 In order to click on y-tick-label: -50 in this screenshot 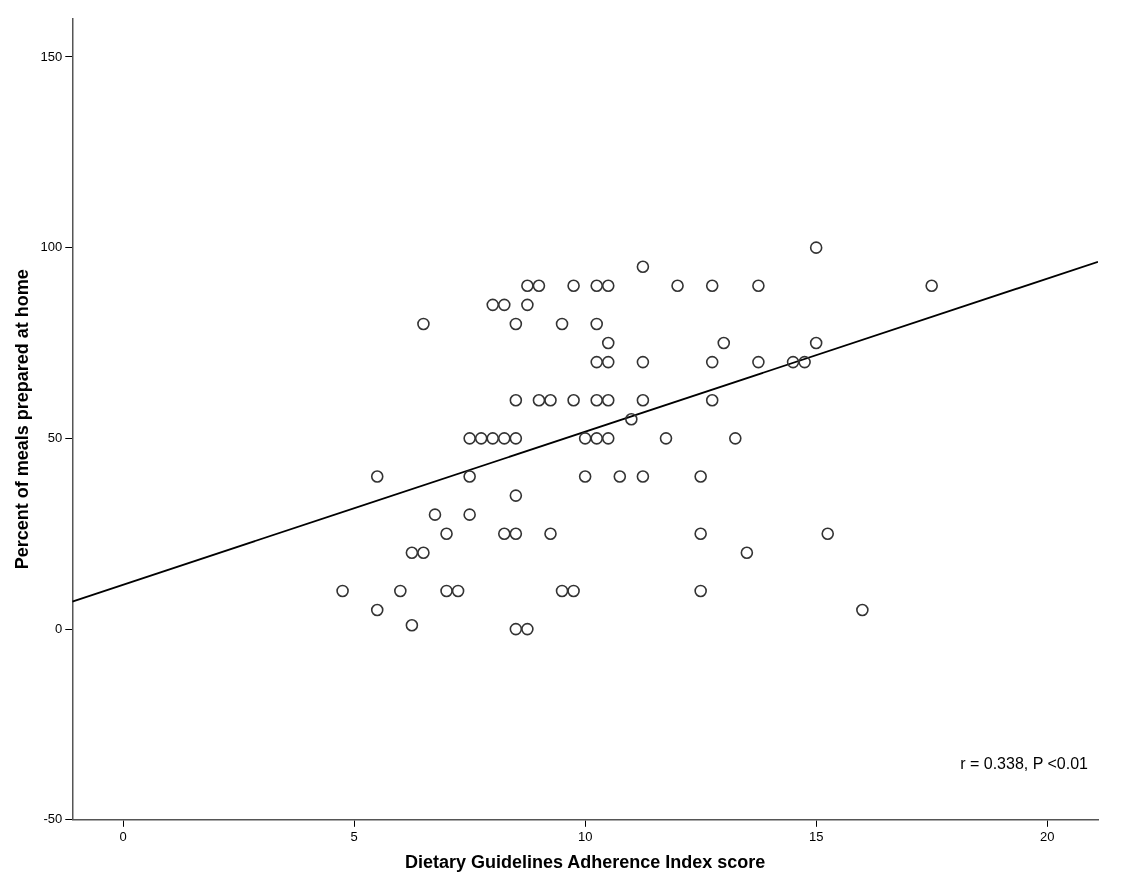, I will do `click(53, 819)`.